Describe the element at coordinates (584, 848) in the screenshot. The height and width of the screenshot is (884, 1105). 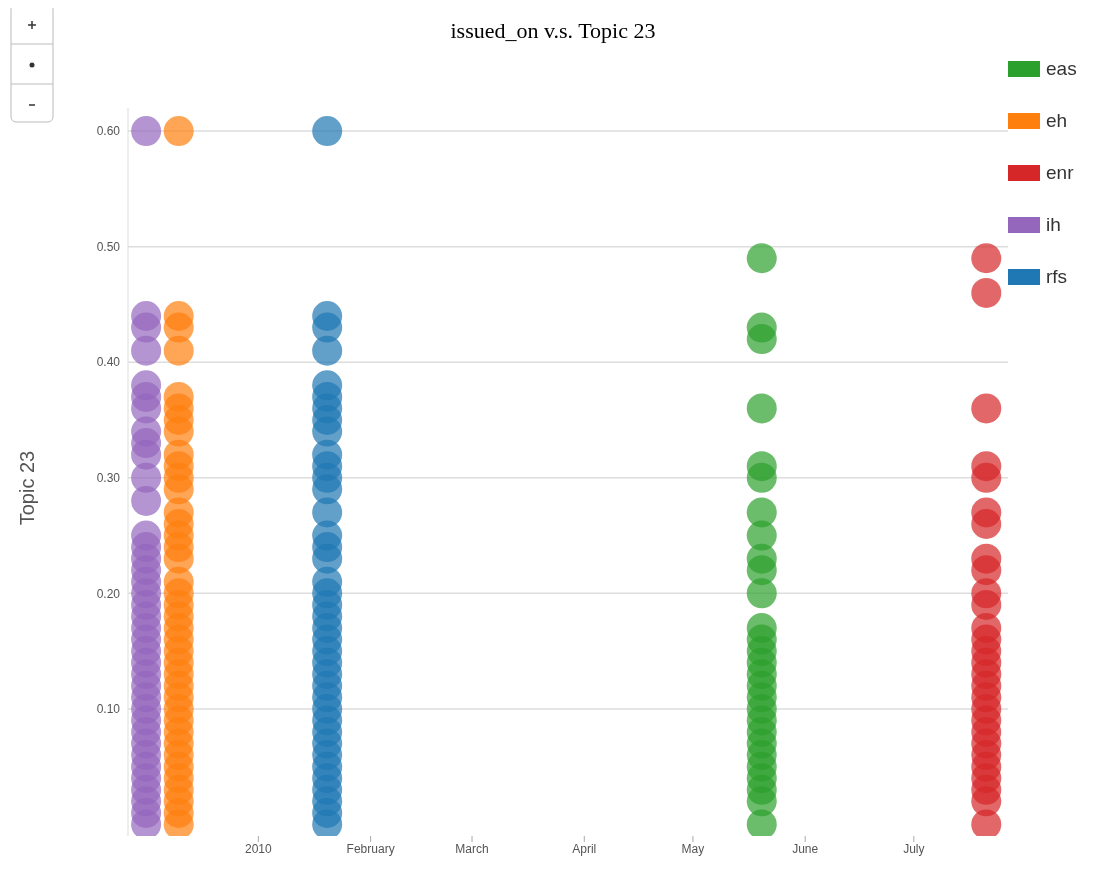
I see `x-tick-label: April` at that location.